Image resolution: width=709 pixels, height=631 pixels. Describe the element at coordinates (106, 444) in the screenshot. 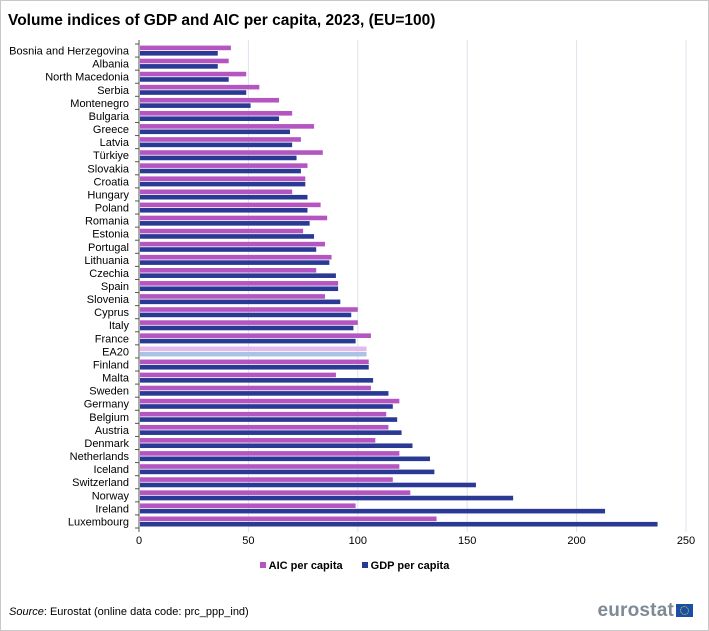

I see `category-label: Denmark` at that location.